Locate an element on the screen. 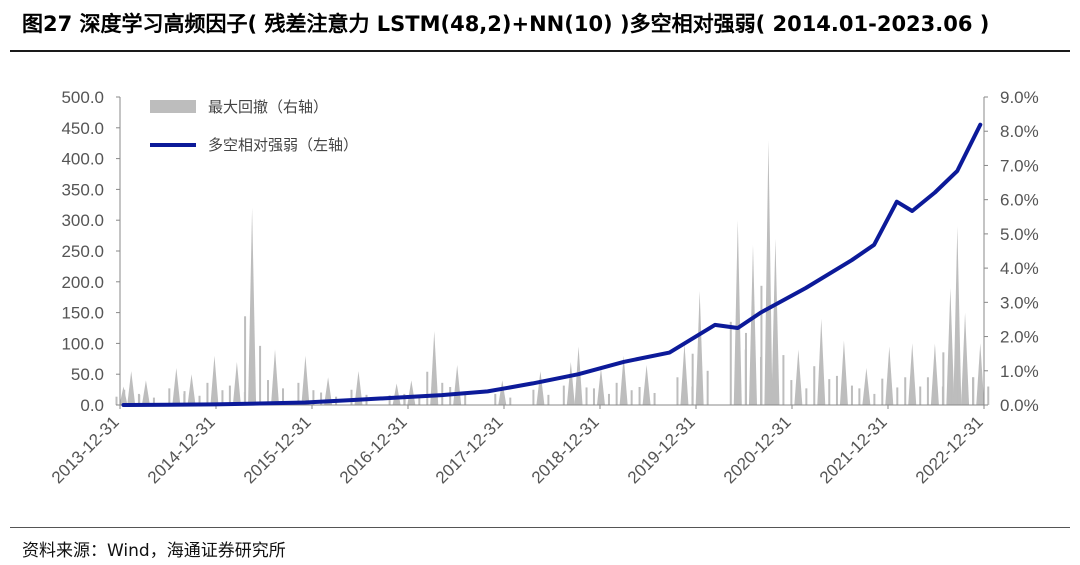 This screenshot has height=565, width=1080. right-tick-label: 9.0% is located at coordinates (1019, 97).